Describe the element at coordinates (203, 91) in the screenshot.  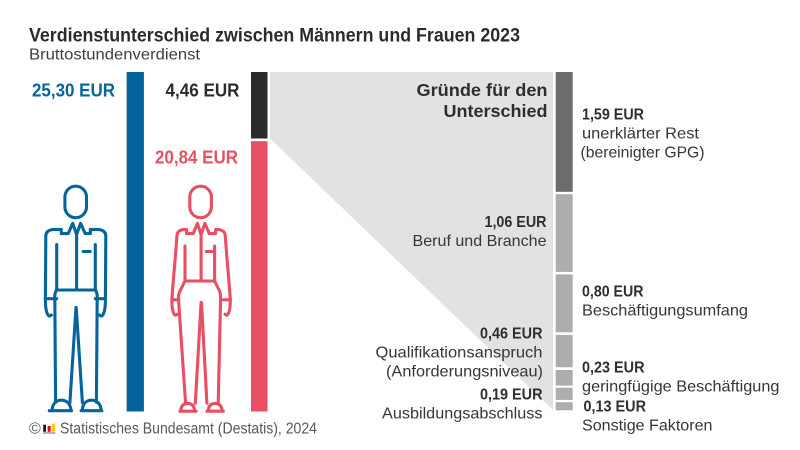
I see `svg-text: 4,46 EUR` at that location.